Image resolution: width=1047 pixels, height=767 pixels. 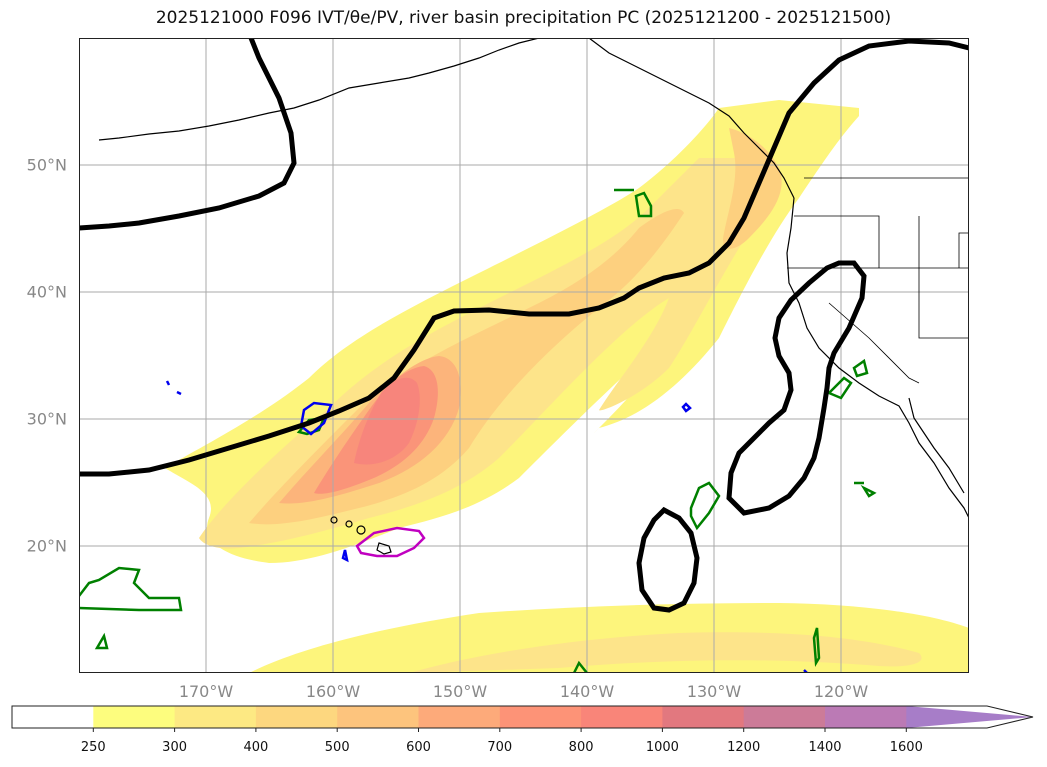 What do you see at coordinates (878, 280) in the screenshot?
I see `state-borders` at bounding box center [878, 280].